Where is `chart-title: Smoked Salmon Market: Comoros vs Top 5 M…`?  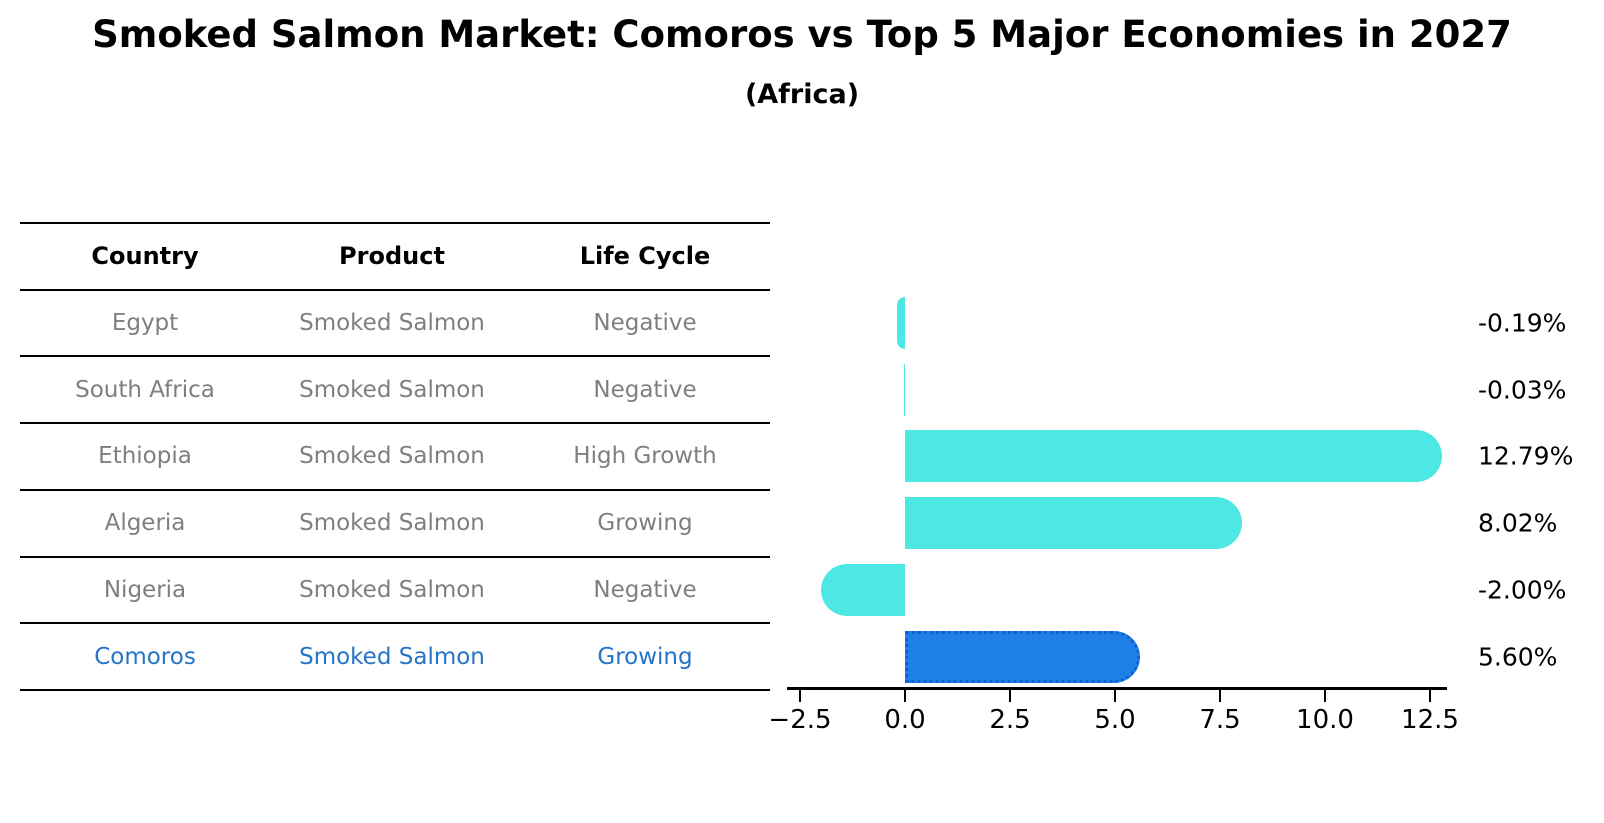
chart-title: Smoked Salmon Market: Comoros vs Top 5 M… is located at coordinates (802, 34).